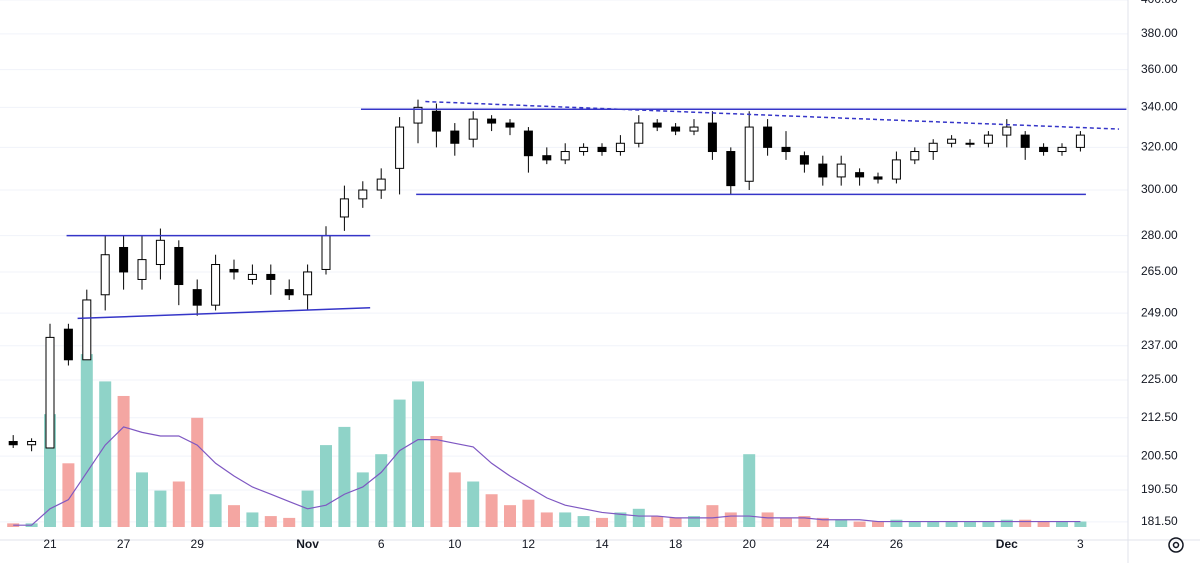 The image size is (1200, 563). I want to click on trend-line, so click(772, 115).